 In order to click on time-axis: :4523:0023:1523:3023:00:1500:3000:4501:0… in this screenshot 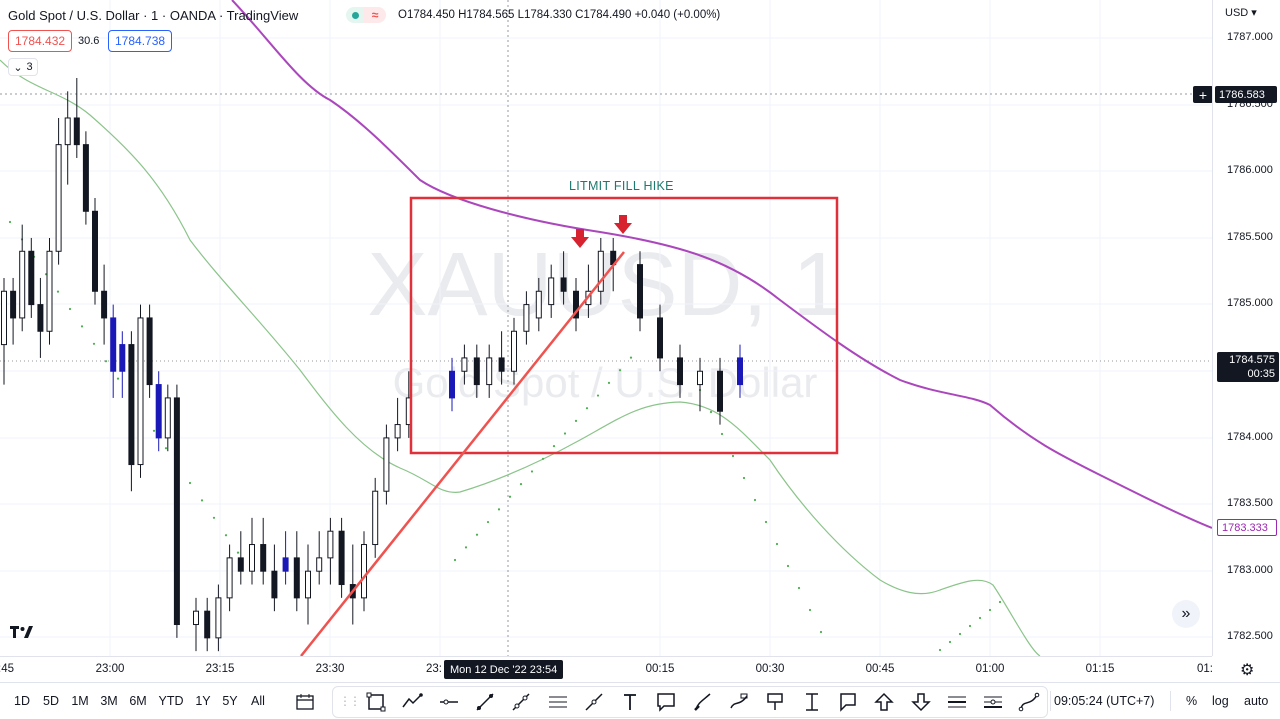, I will do `click(606, 669)`.